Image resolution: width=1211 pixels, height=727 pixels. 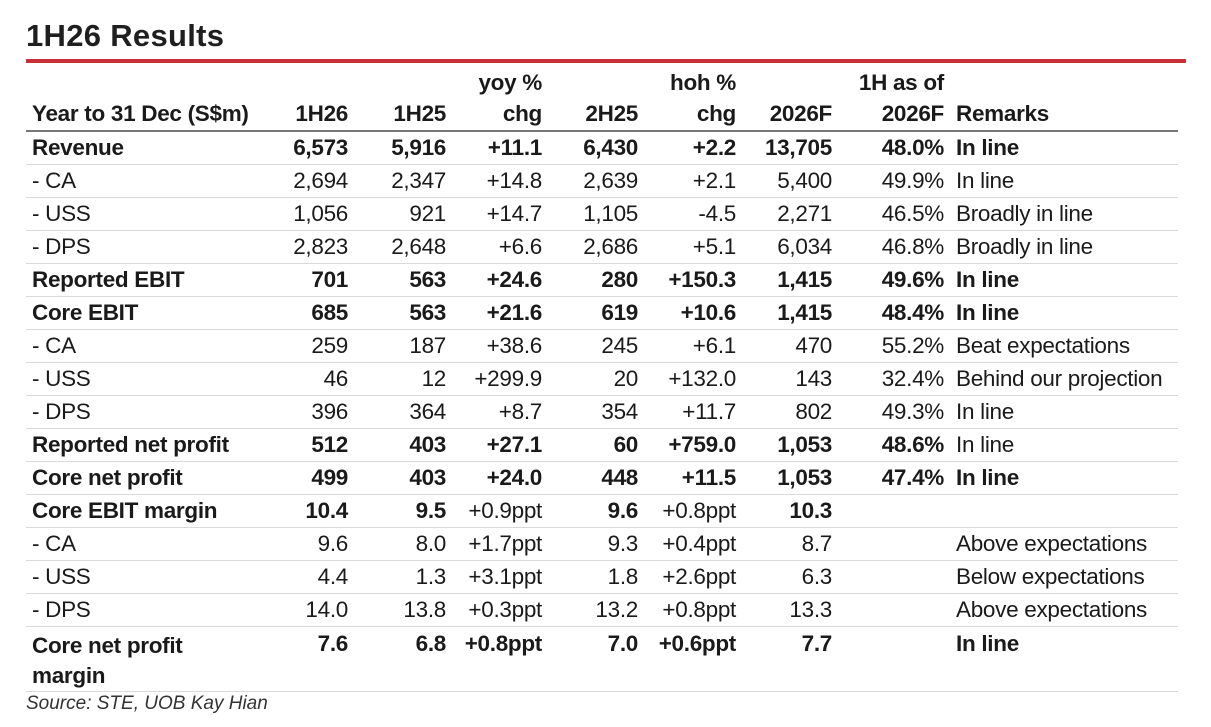 I want to click on row-label: Core net profit margin, so click(x=146, y=659).